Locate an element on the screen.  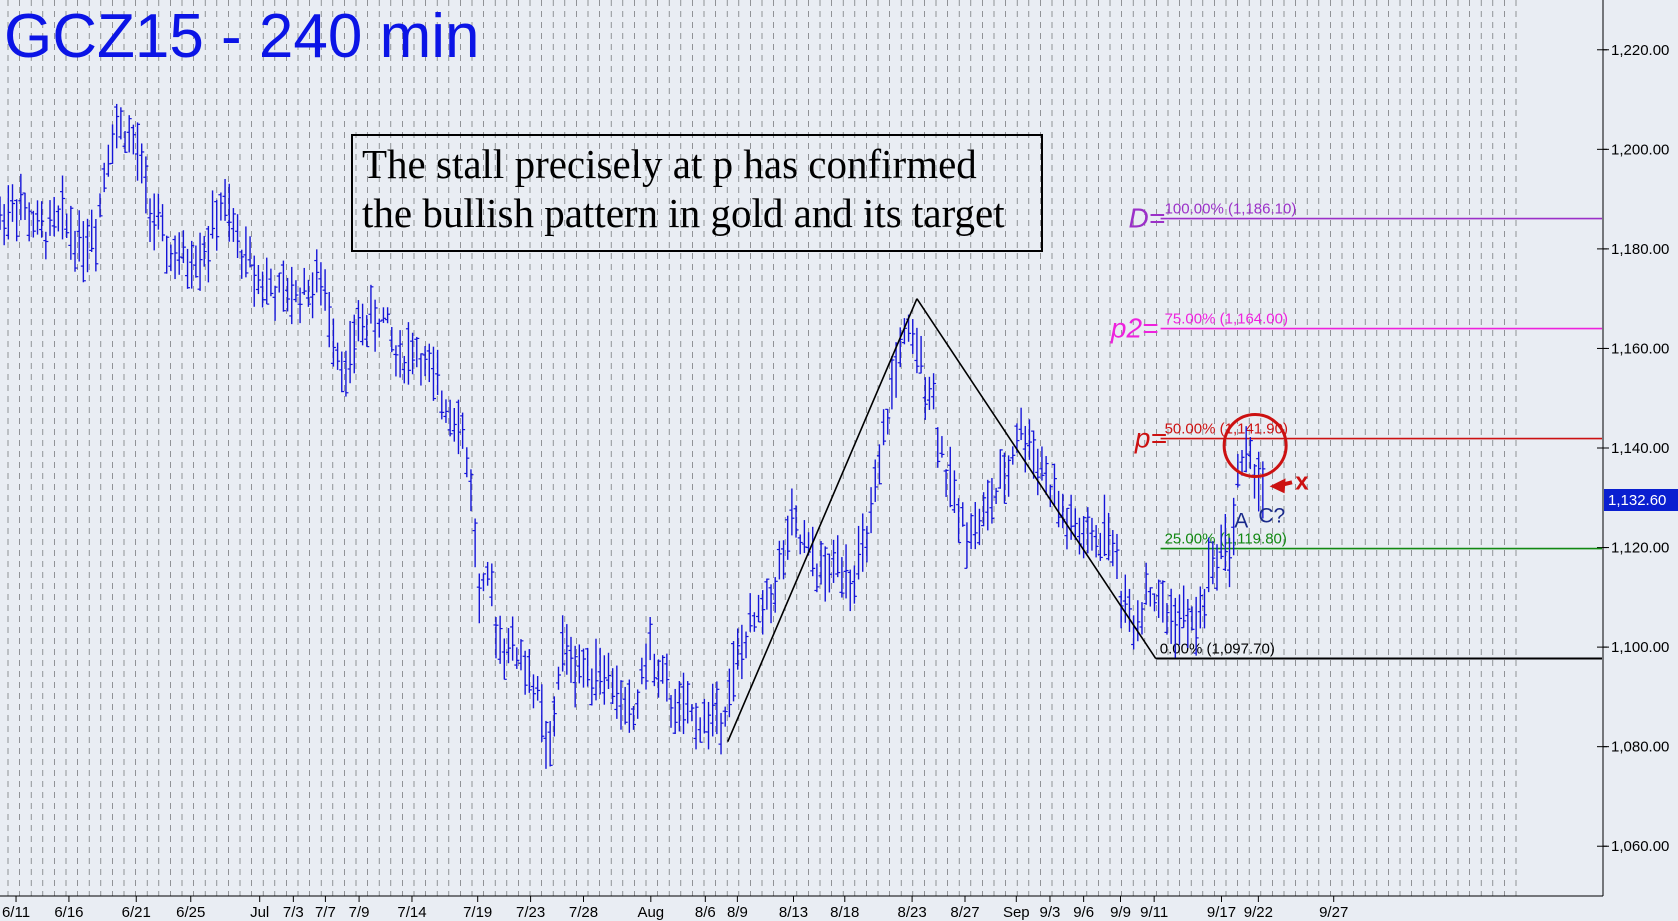
arrow-head-icon is located at coordinates (1277, 486).